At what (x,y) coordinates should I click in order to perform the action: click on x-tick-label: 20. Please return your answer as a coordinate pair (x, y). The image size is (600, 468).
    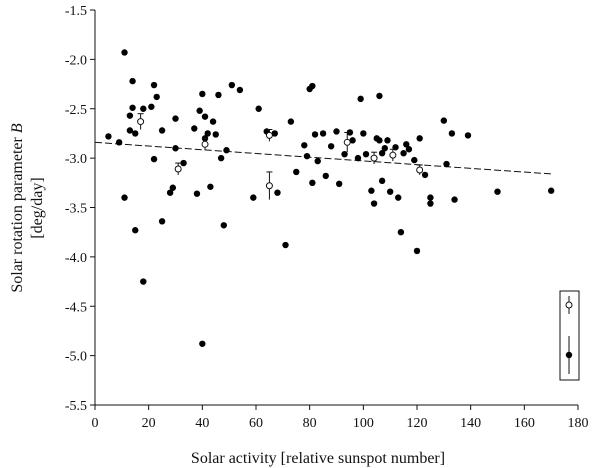
    Looking at the image, I should click on (149, 423).